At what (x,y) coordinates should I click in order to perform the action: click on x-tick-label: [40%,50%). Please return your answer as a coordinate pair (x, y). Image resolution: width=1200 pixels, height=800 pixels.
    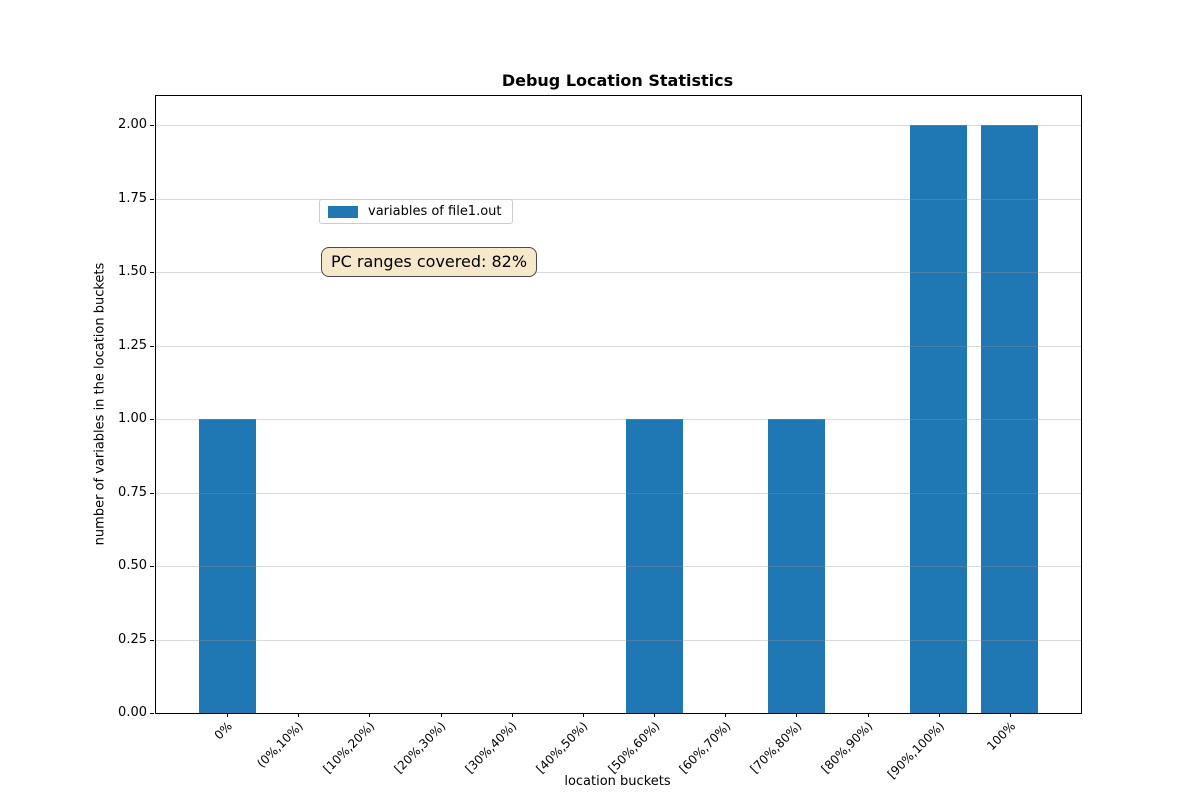
    Looking at the image, I should click on (562, 747).